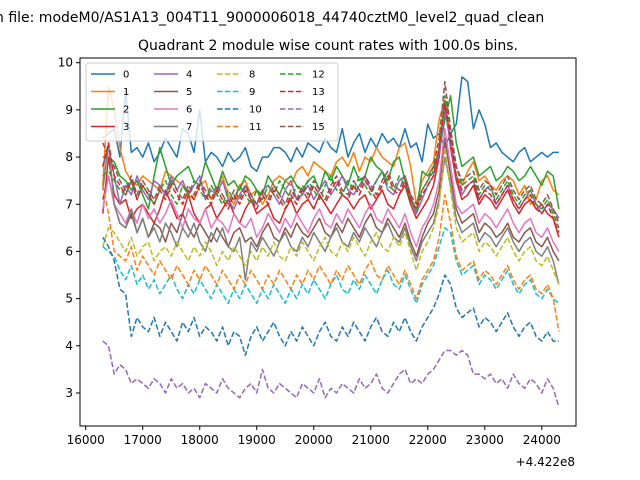 This screenshot has height=480, width=640. I want to click on x-tick-label: 19000, so click(257, 440).